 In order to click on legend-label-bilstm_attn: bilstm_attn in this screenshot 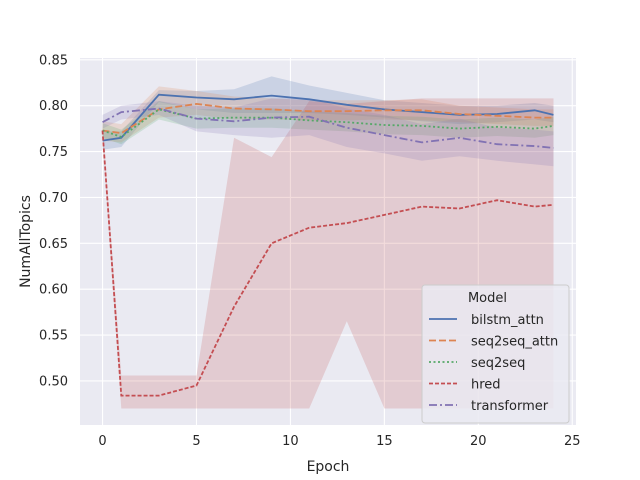, I will do `click(507, 320)`.